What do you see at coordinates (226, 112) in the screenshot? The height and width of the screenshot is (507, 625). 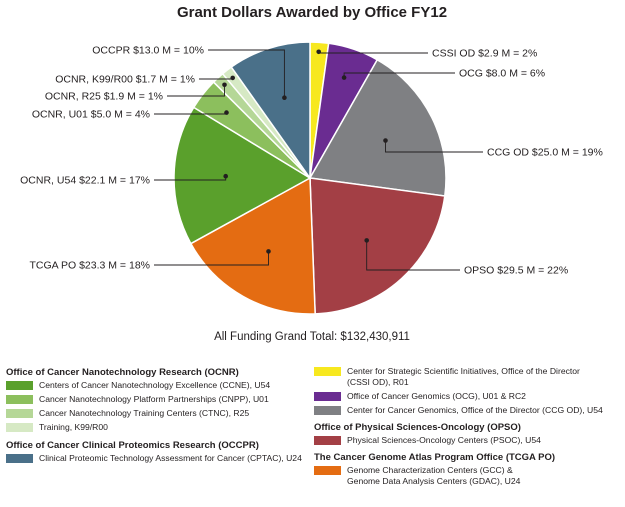 I see `leader-dot-ocnr-u01` at bounding box center [226, 112].